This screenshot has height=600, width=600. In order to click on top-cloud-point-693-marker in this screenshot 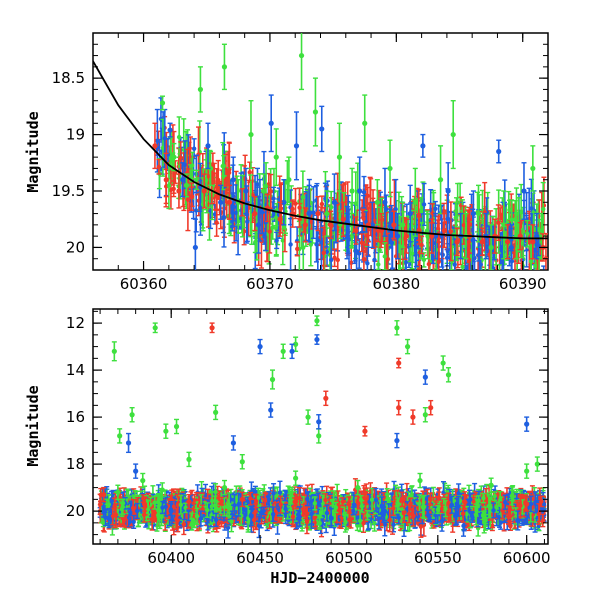, I will do `click(255, 242)`.